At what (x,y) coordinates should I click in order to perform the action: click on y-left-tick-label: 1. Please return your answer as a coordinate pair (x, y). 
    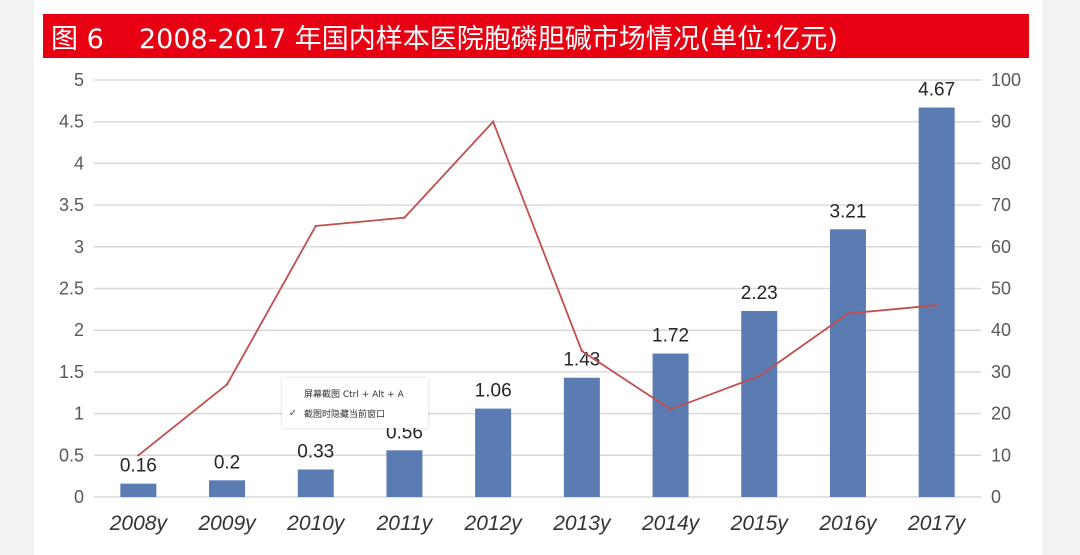
    Looking at the image, I should click on (79, 414).